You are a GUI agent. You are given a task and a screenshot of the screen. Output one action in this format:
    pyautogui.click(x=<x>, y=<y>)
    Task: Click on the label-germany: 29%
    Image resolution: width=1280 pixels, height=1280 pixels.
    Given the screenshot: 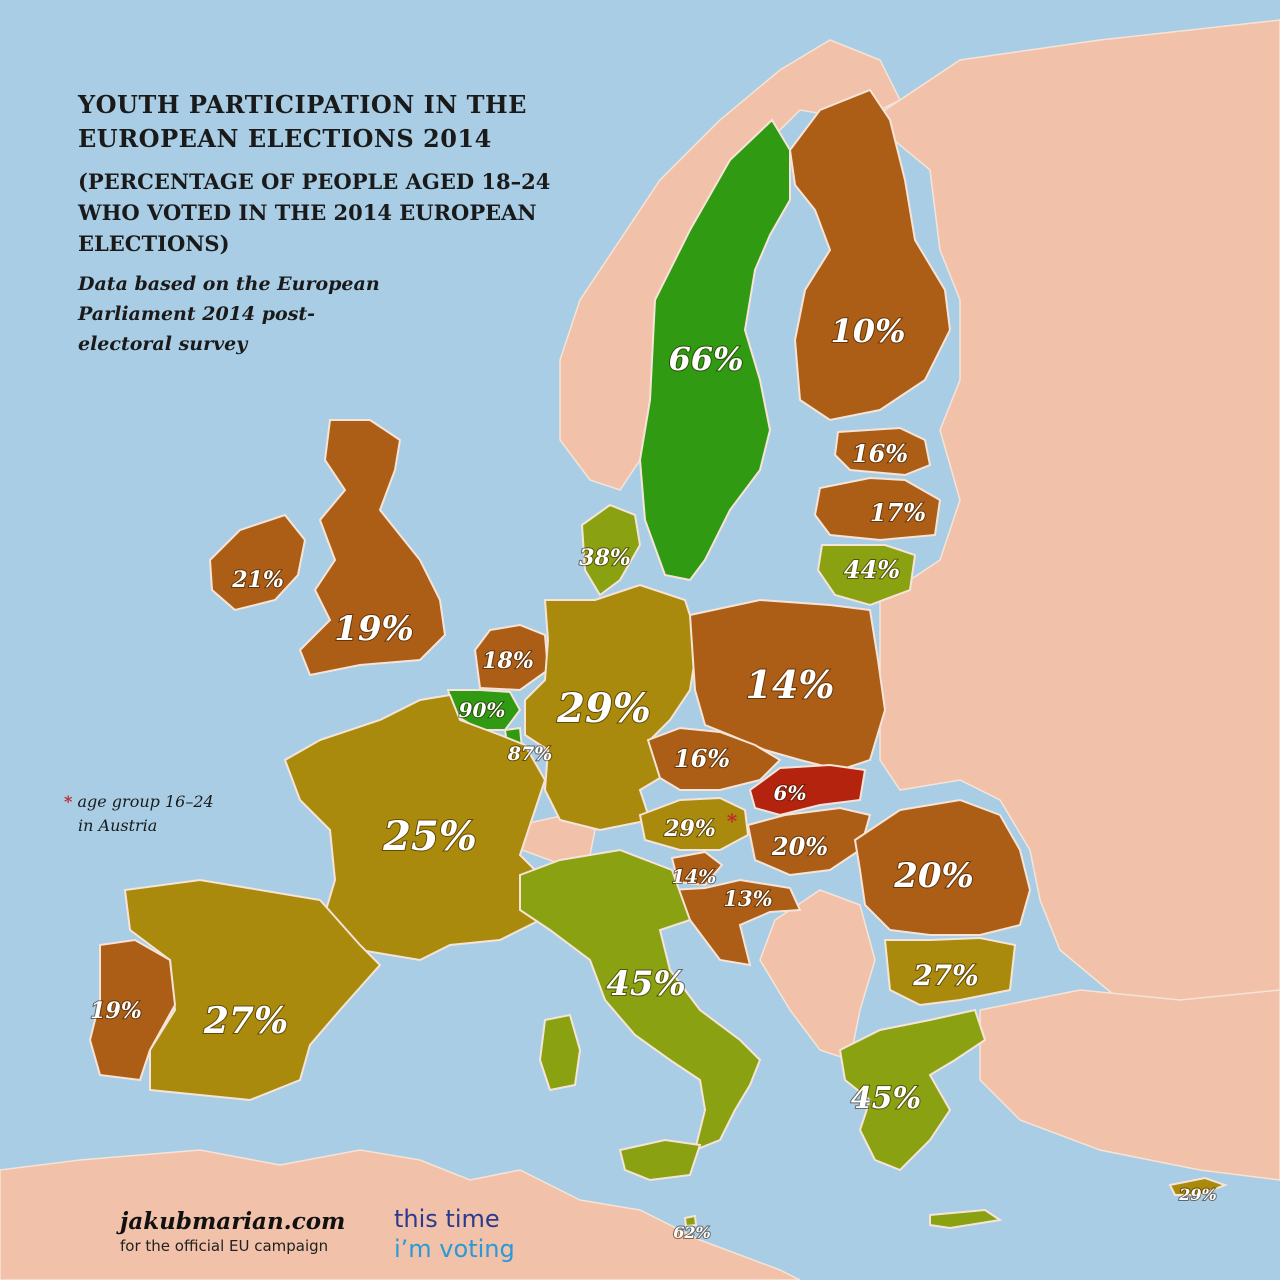 What is the action you would take?
    pyautogui.click(x=603, y=708)
    